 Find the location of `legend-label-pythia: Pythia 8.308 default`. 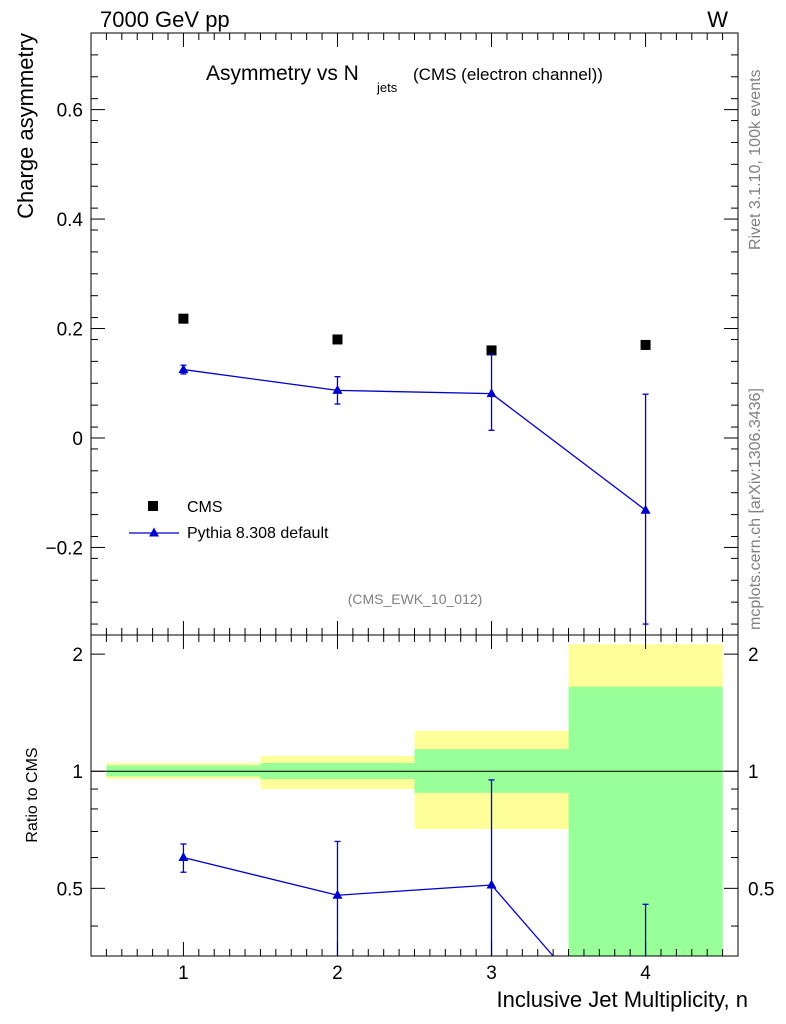

legend-label-pythia: Pythia 8.308 default is located at coordinates (258, 533).